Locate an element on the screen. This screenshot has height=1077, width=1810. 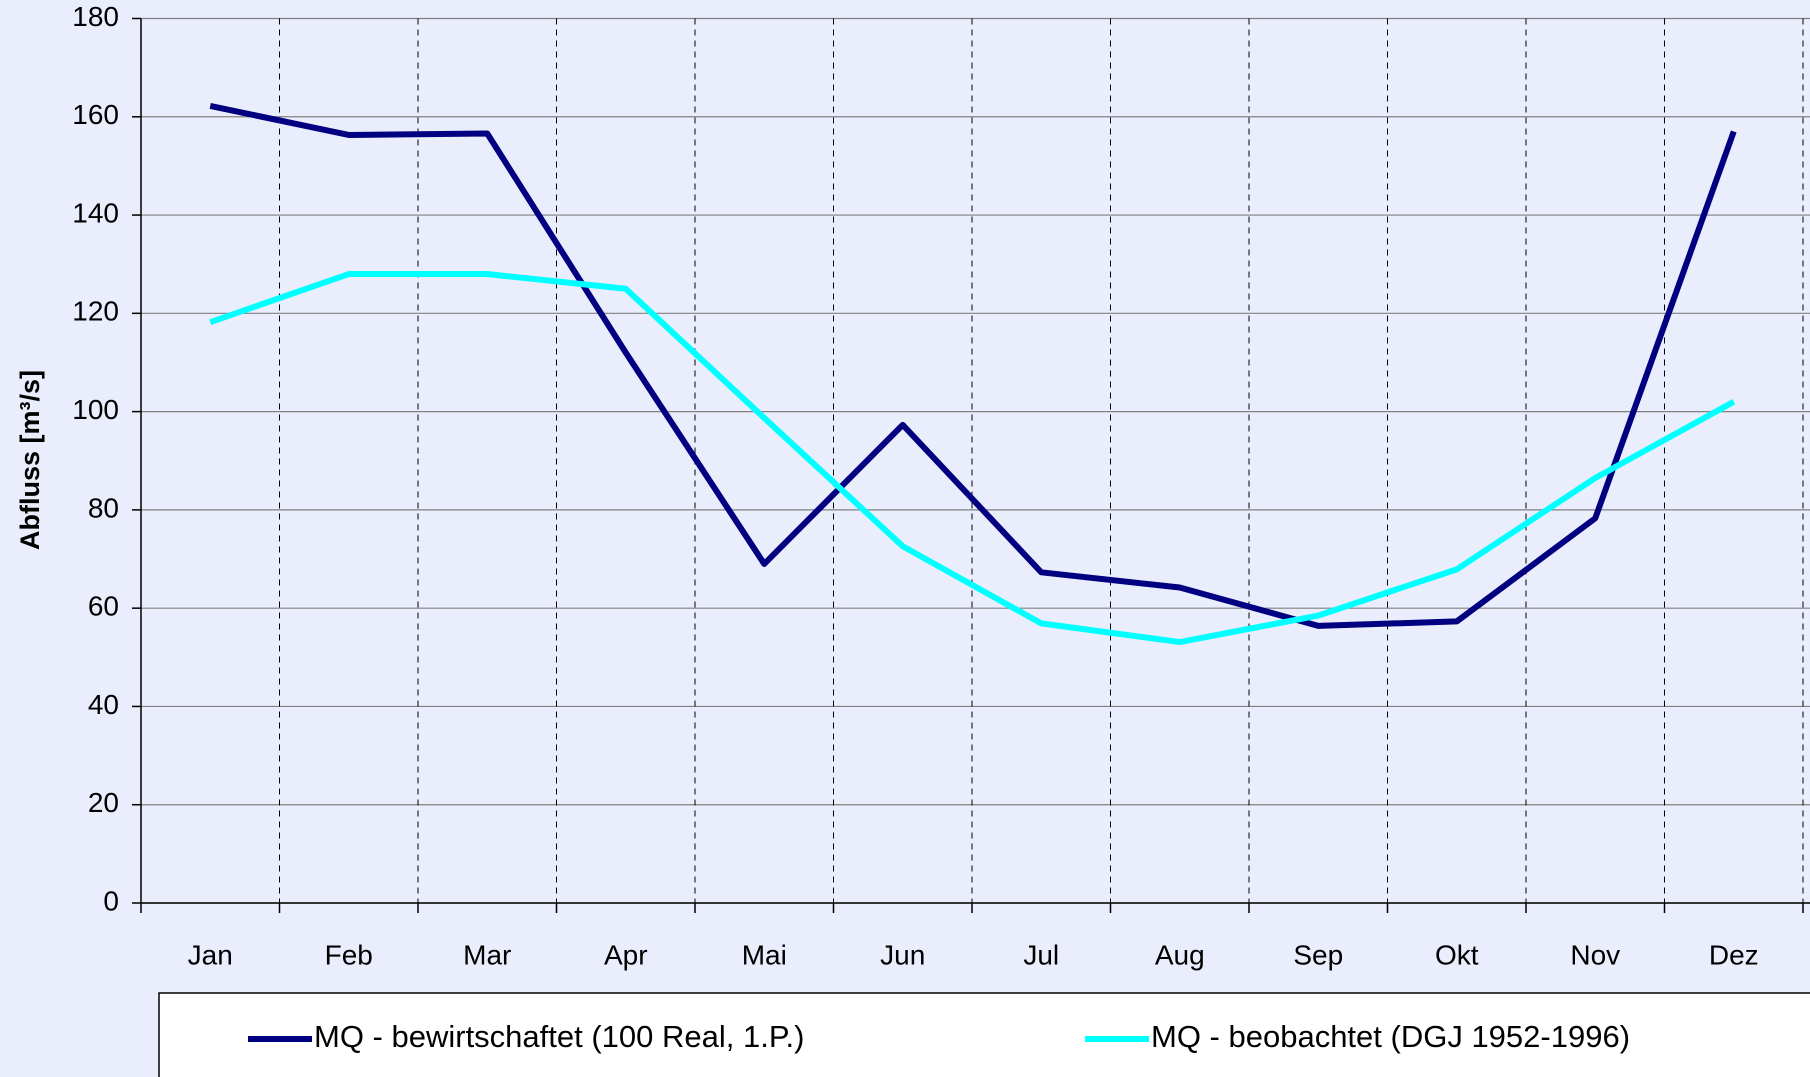
y-tick-label: 60 is located at coordinates (103, 606).